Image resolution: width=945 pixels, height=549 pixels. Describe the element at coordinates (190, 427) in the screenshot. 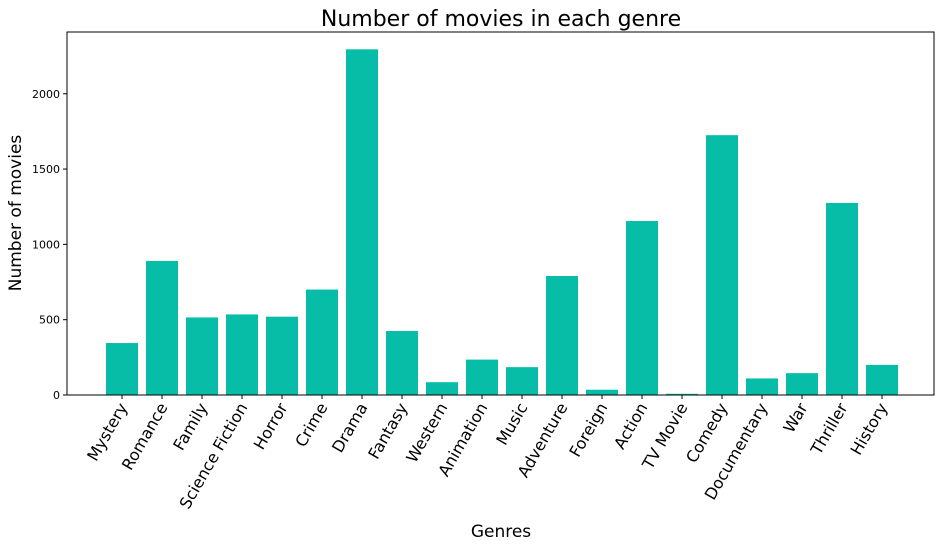

I see `x-tick-label-family: Family` at that location.